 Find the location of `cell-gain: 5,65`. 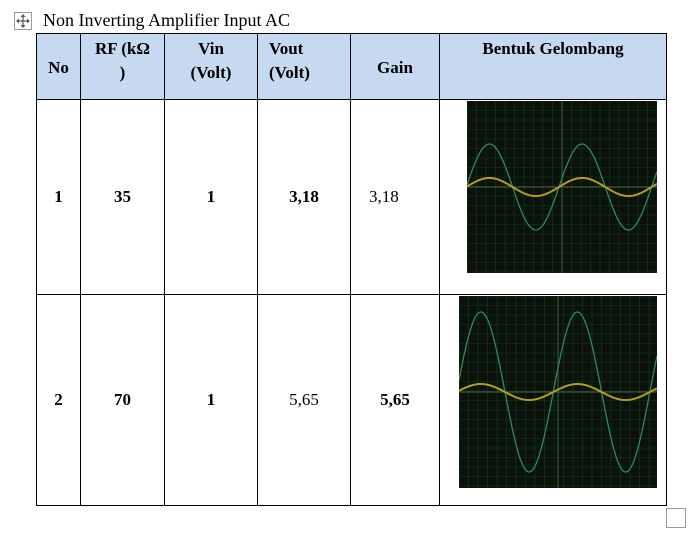

cell-gain: 5,65 is located at coordinates (395, 400).